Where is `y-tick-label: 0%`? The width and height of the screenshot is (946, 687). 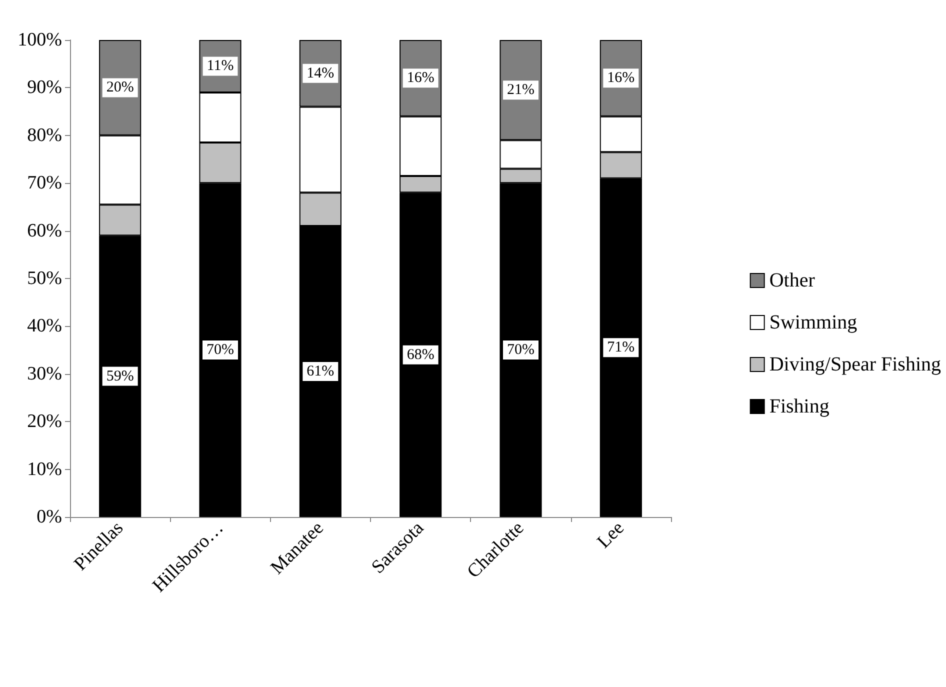 y-tick-label: 0% is located at coordinates (49, 517).